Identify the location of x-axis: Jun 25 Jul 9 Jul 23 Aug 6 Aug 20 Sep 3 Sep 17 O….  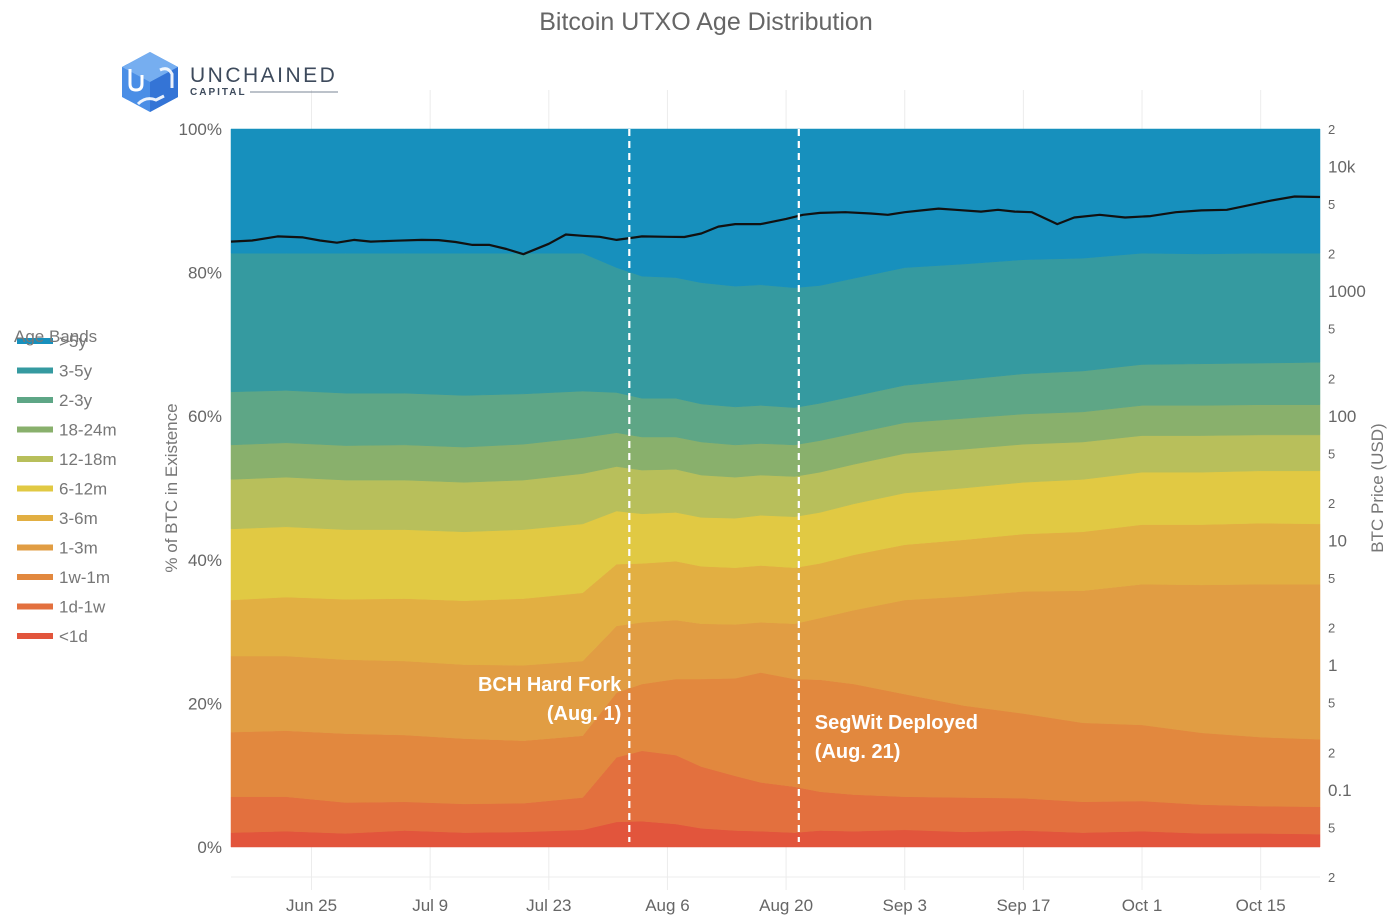
(786, 905).